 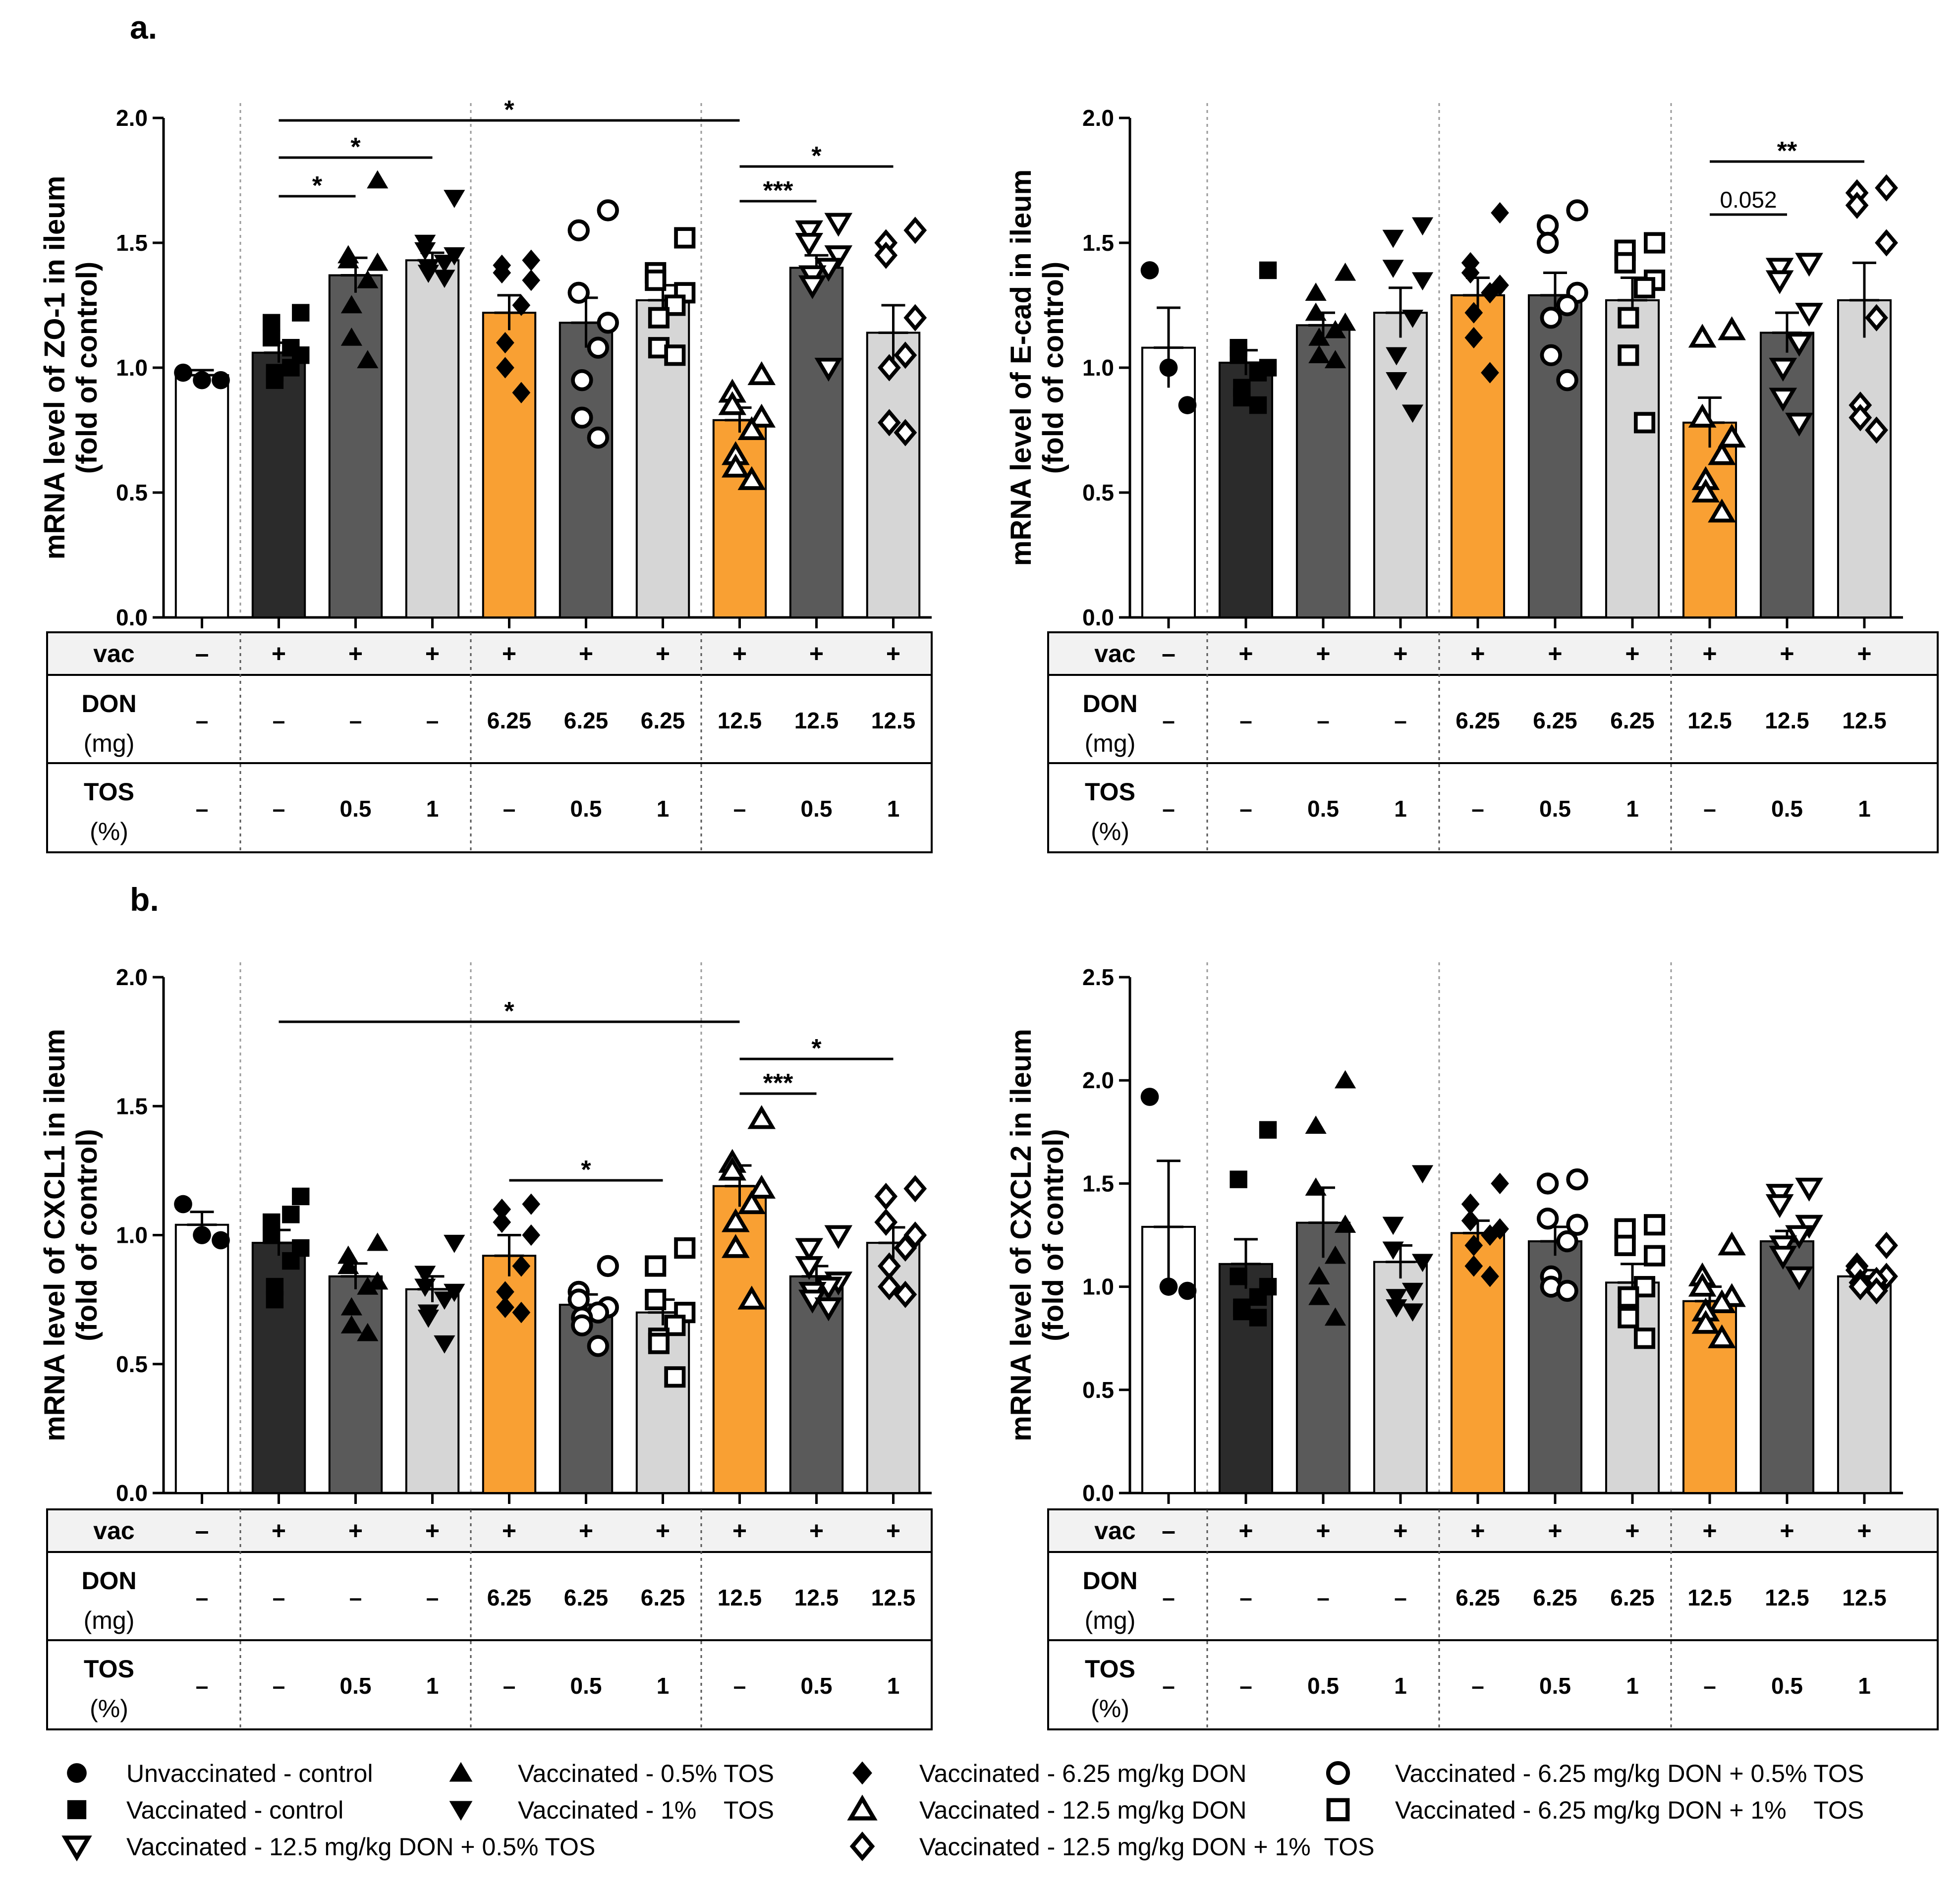 What do you see at coordinates (1098, 118) in the screenshot?
I see `y-tick-label: 2.0` at bounding box center [1098, 118].